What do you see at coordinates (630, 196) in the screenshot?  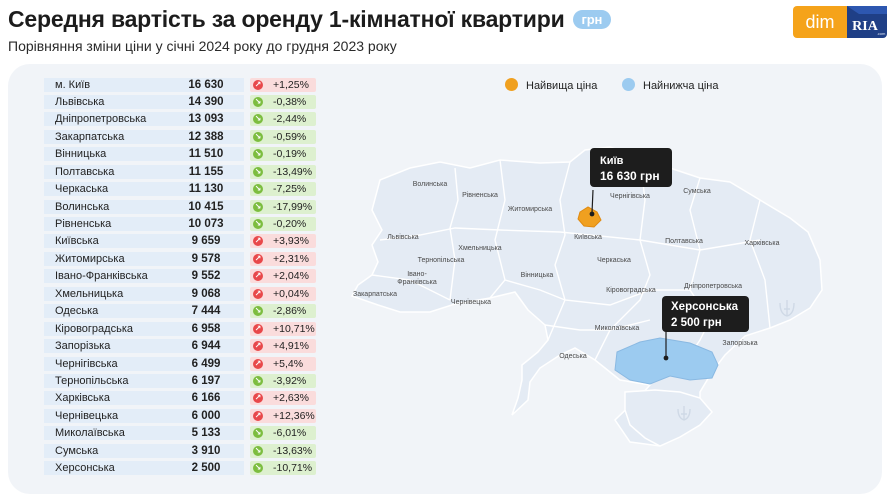 I see `map-label: Чернігівська` at bounding box center [630, 196].